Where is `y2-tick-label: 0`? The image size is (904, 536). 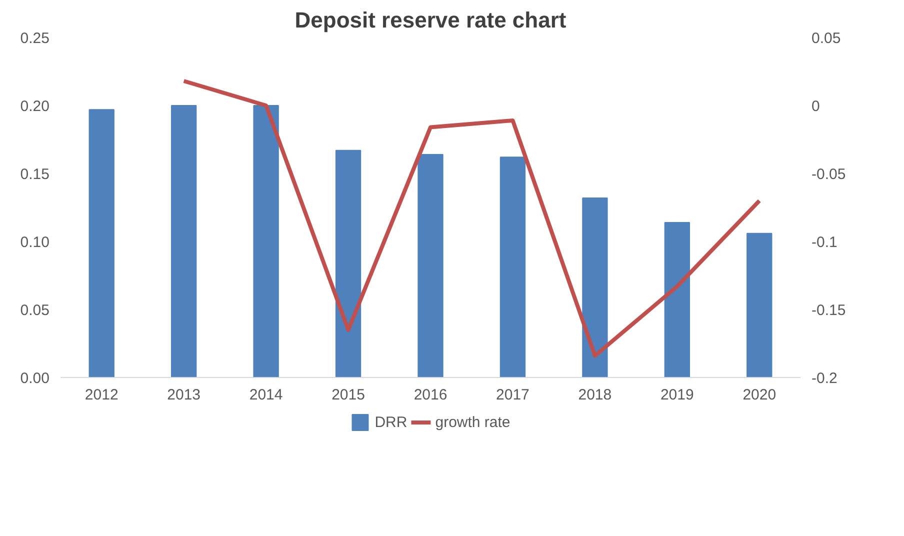
y2-tick-label: 0 is located at coordinates (816, 106).